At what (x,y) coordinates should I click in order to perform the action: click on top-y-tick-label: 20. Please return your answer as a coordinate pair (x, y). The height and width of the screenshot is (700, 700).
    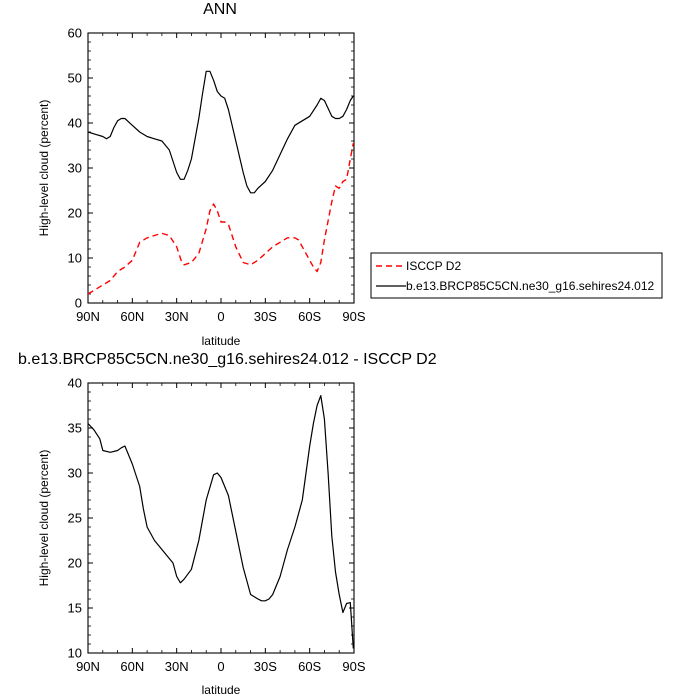
    Looking at the image, I should click on (75, 213).